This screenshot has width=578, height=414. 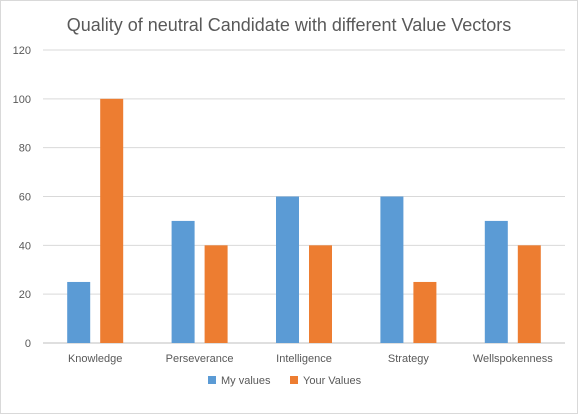 I want to click on y-tick-label: 40, so click(x=25, y=246).